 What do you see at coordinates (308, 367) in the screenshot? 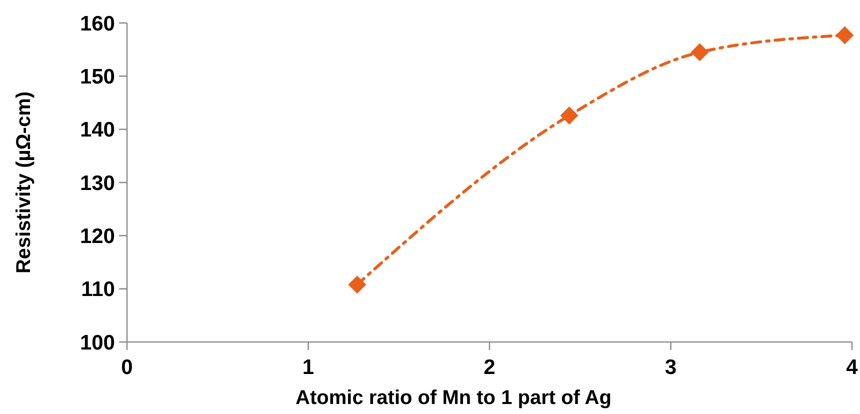
I see `x-tick-label: 1` at bounding box center [308, 367].